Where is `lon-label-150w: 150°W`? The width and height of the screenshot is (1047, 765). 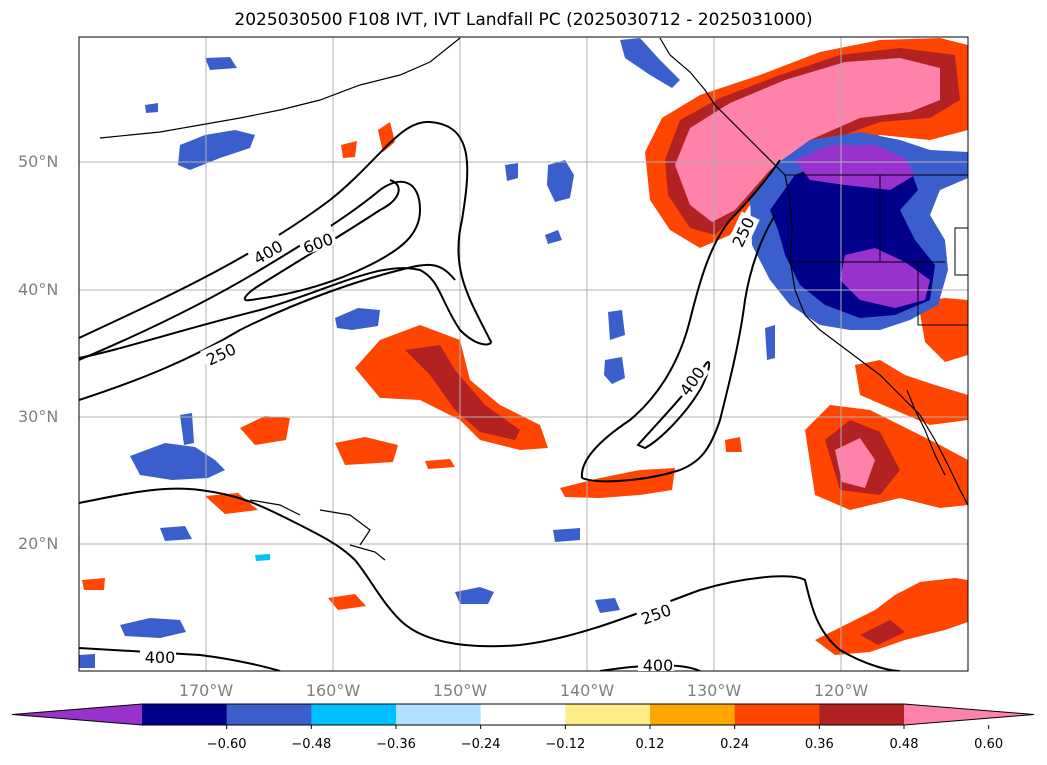
lon-label-150w: 150°W is located at coordinates (460, 690).